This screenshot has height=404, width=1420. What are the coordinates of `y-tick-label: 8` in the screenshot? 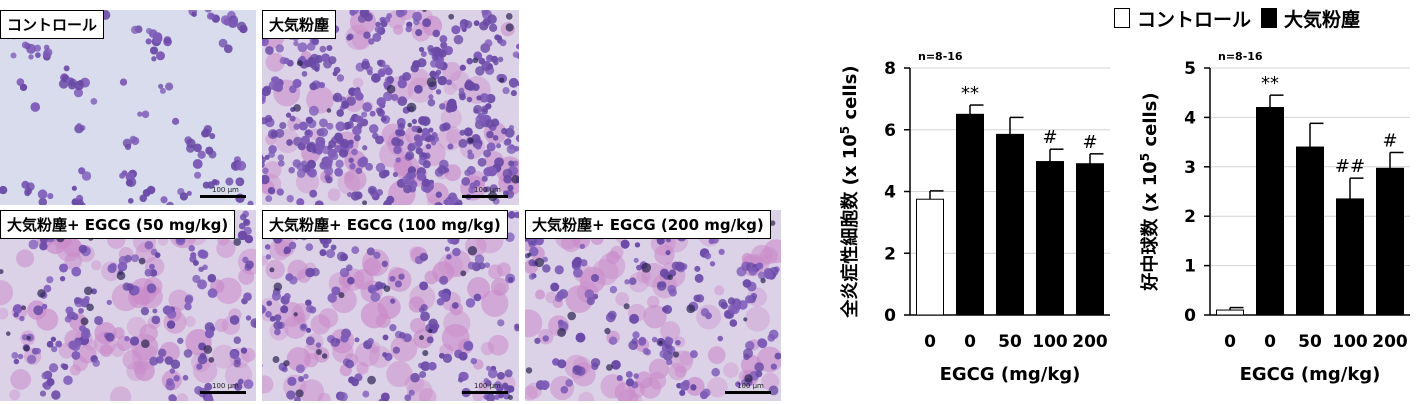 It's located at (890, 69).